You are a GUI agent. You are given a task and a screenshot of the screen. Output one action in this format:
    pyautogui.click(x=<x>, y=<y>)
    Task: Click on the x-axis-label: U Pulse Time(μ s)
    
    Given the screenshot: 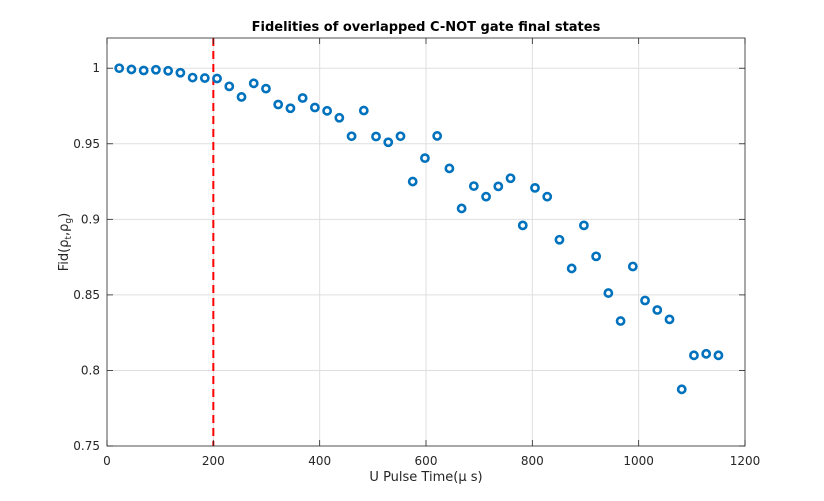 What is the action you would take?
    pyautogui.click(x=425, y=477)
    